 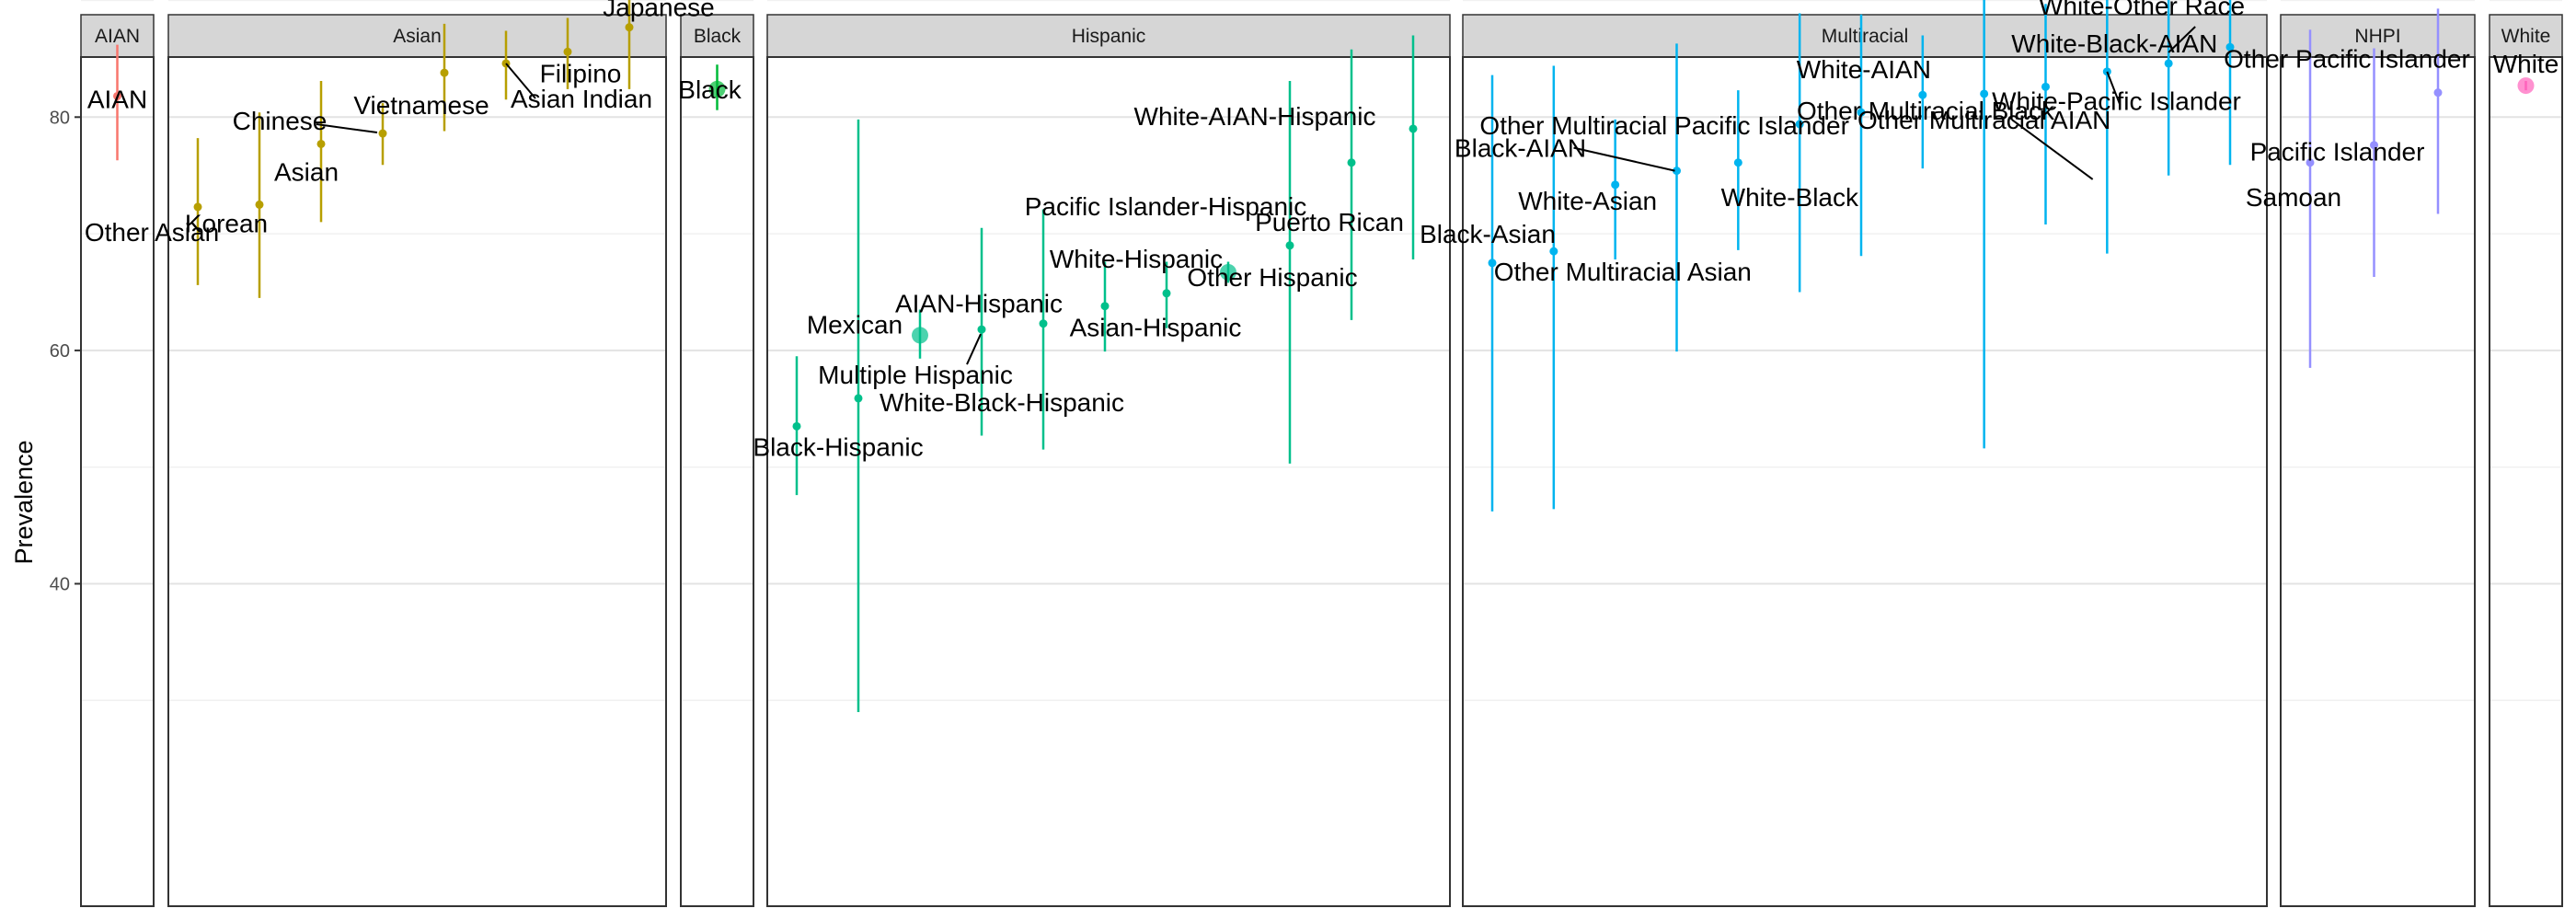 I want to click on facet-strip-black, so click(x=717, y=36).